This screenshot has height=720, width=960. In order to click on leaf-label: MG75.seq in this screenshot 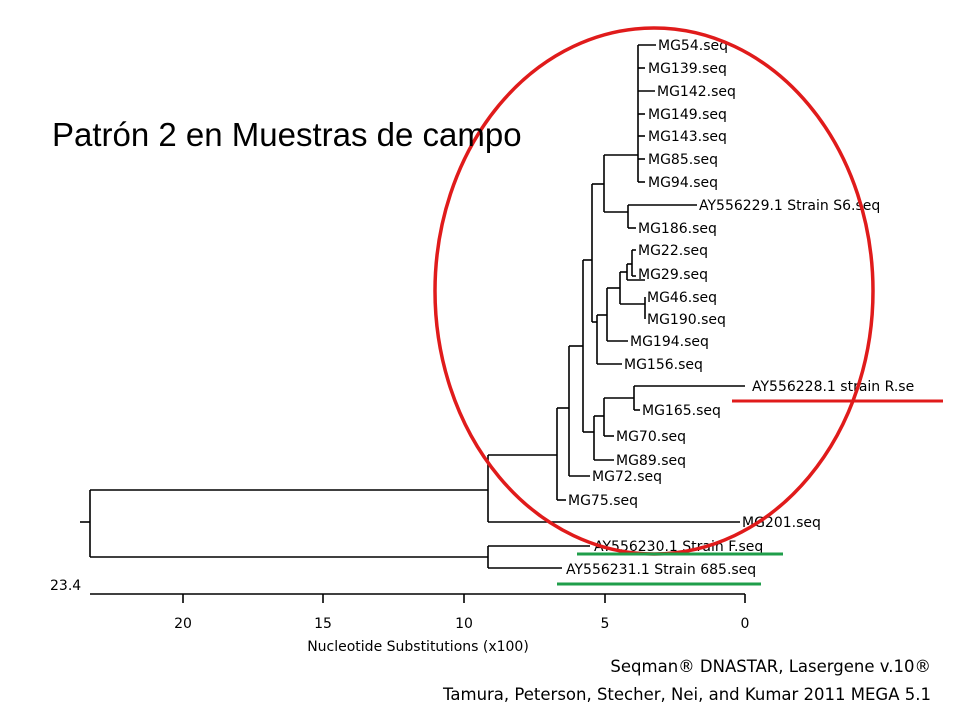, I will do `click(603, 501)`.